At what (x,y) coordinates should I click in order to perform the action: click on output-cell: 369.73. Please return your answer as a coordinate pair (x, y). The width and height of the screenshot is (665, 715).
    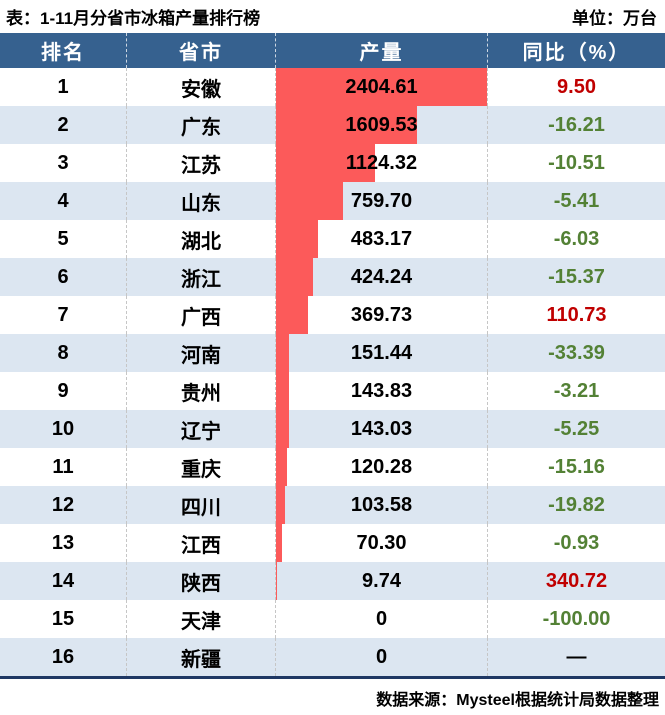
    Looking at the image, I should click on (382, 315).